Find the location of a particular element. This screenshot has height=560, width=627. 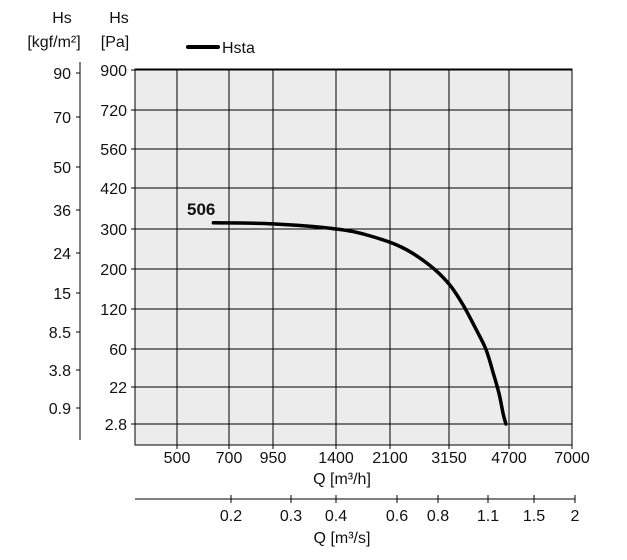

y-axis-pa-tick-label: 300 is located at coordinates (113, 230).